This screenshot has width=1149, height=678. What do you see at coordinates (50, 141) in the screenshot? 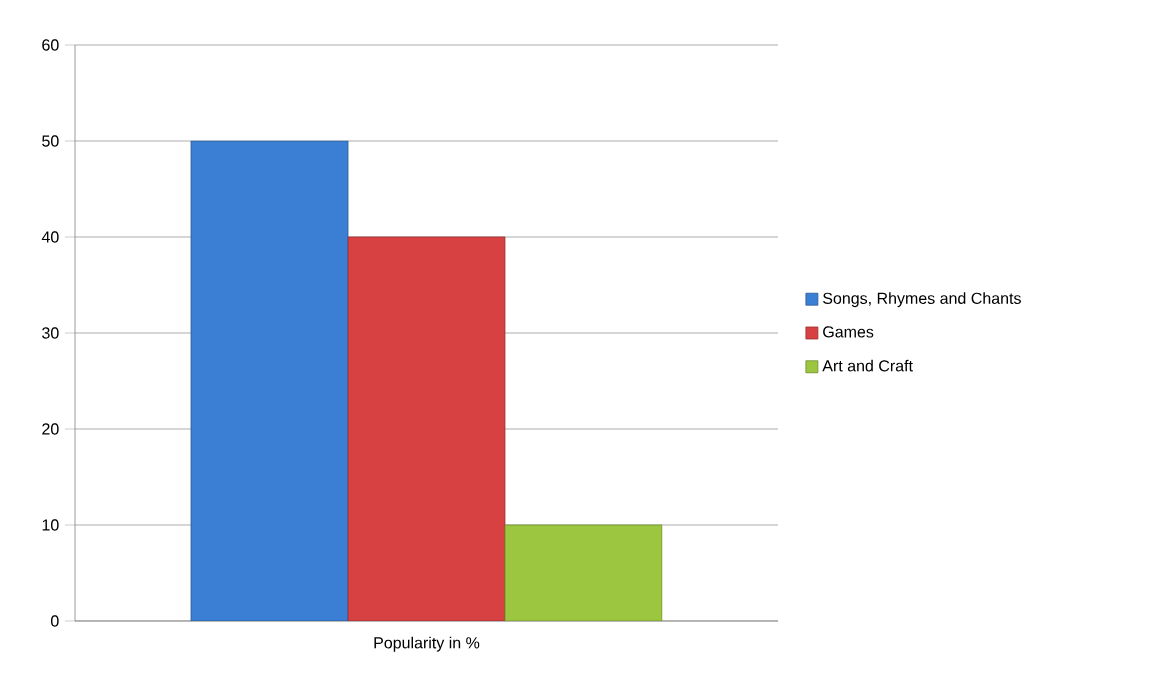
I see `y-tick-label: 50` at bounding box center [50, 141].